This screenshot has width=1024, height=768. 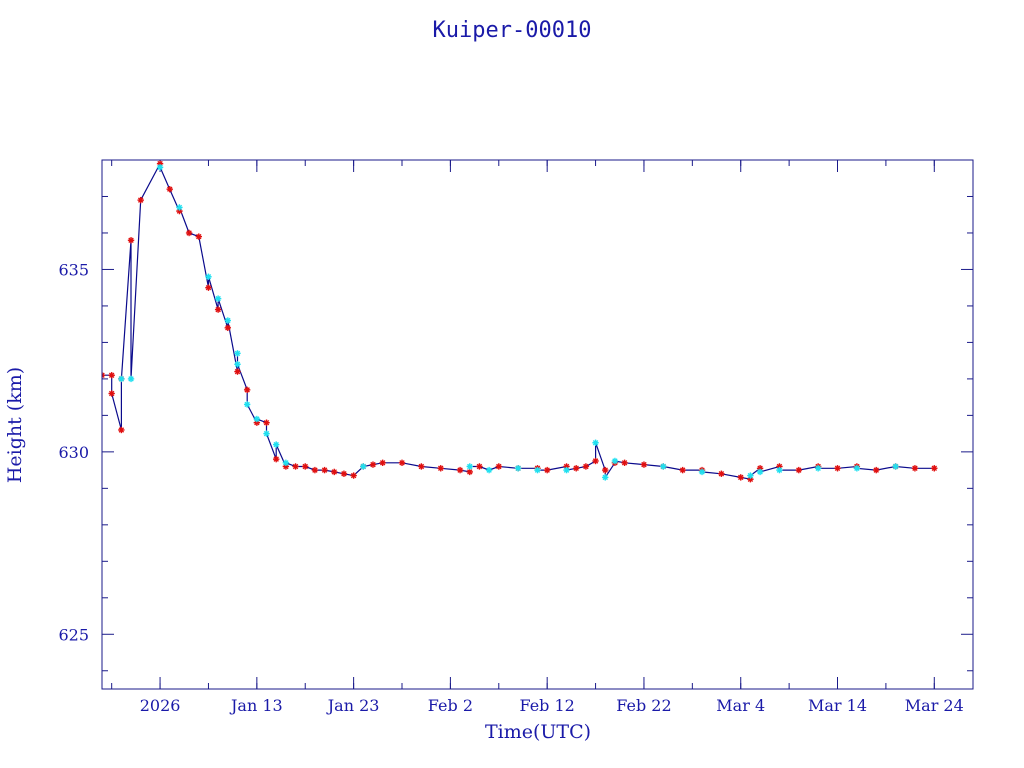 What do you see at coordinates (837, 705) in the screenshot?
I see `x-tick-label: Mar 14` at bounding box center [837, 705].